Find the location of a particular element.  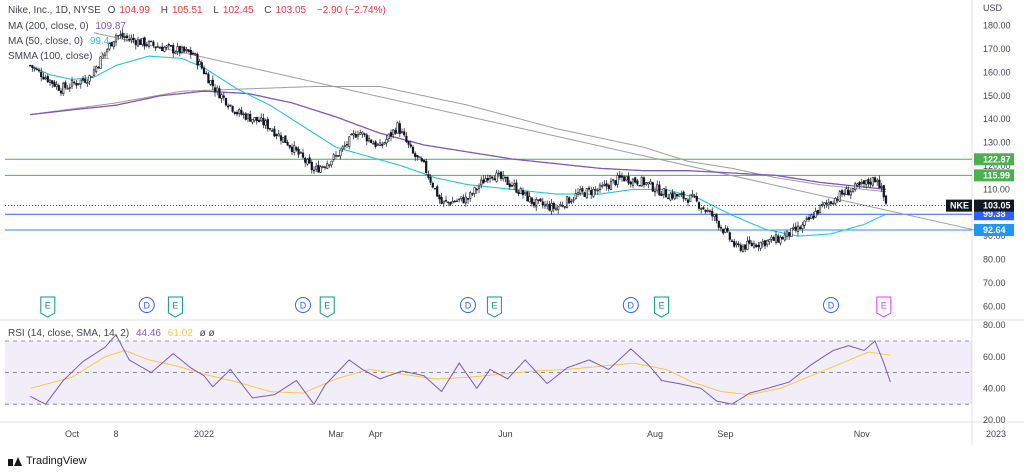

price-tick-label: 80.00 is located at coordinates (994, 260).